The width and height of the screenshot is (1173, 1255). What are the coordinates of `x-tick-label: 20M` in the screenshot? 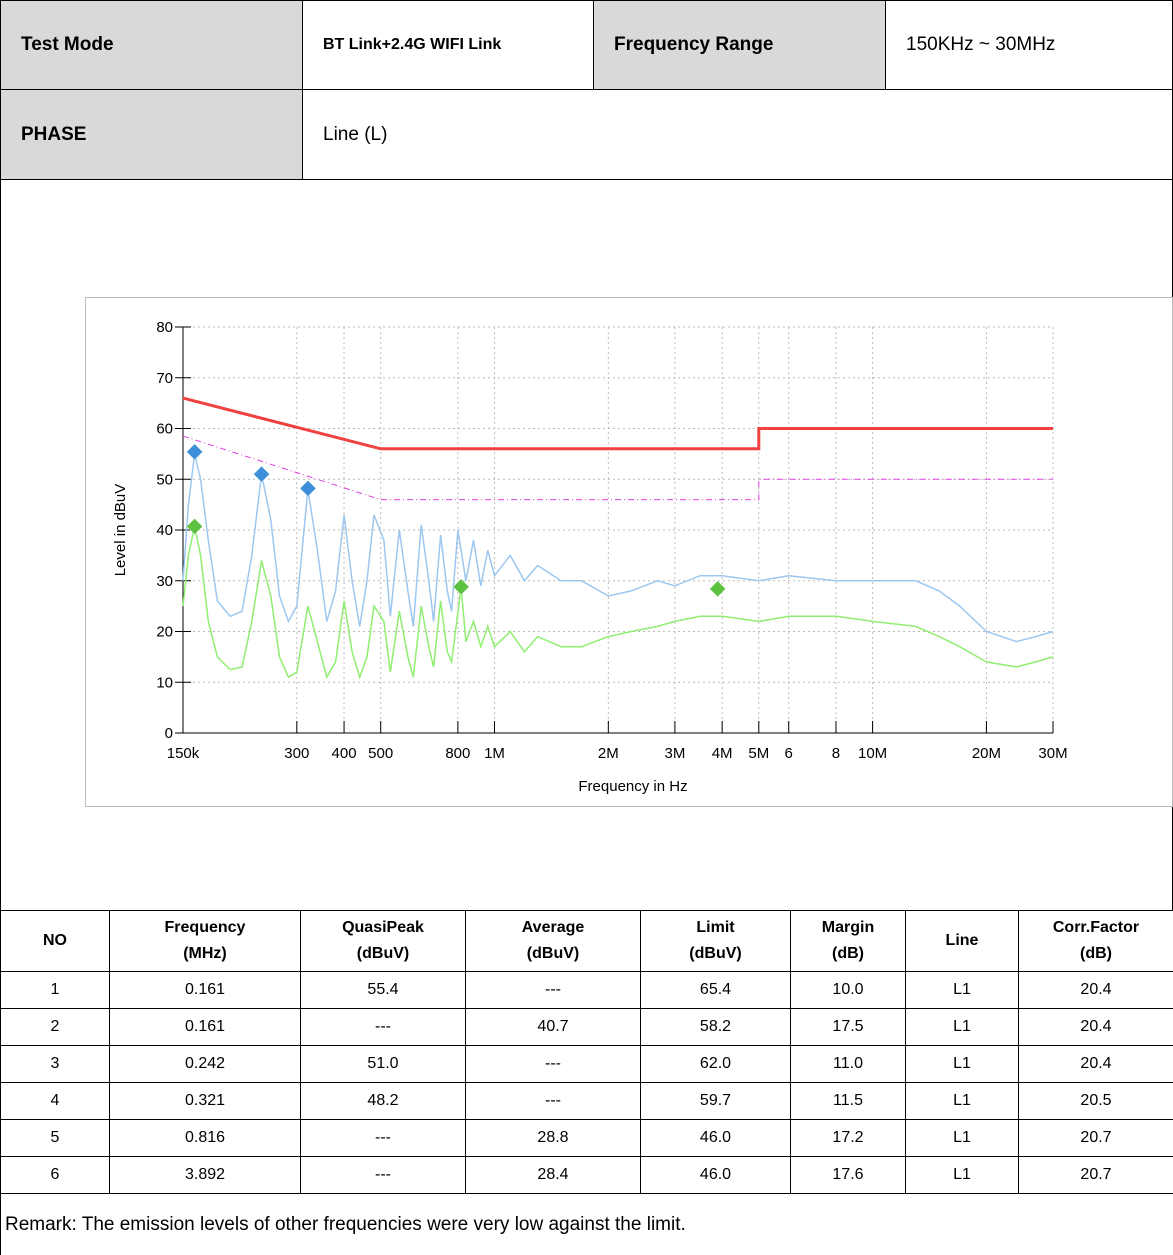 It's located at (986, 753).